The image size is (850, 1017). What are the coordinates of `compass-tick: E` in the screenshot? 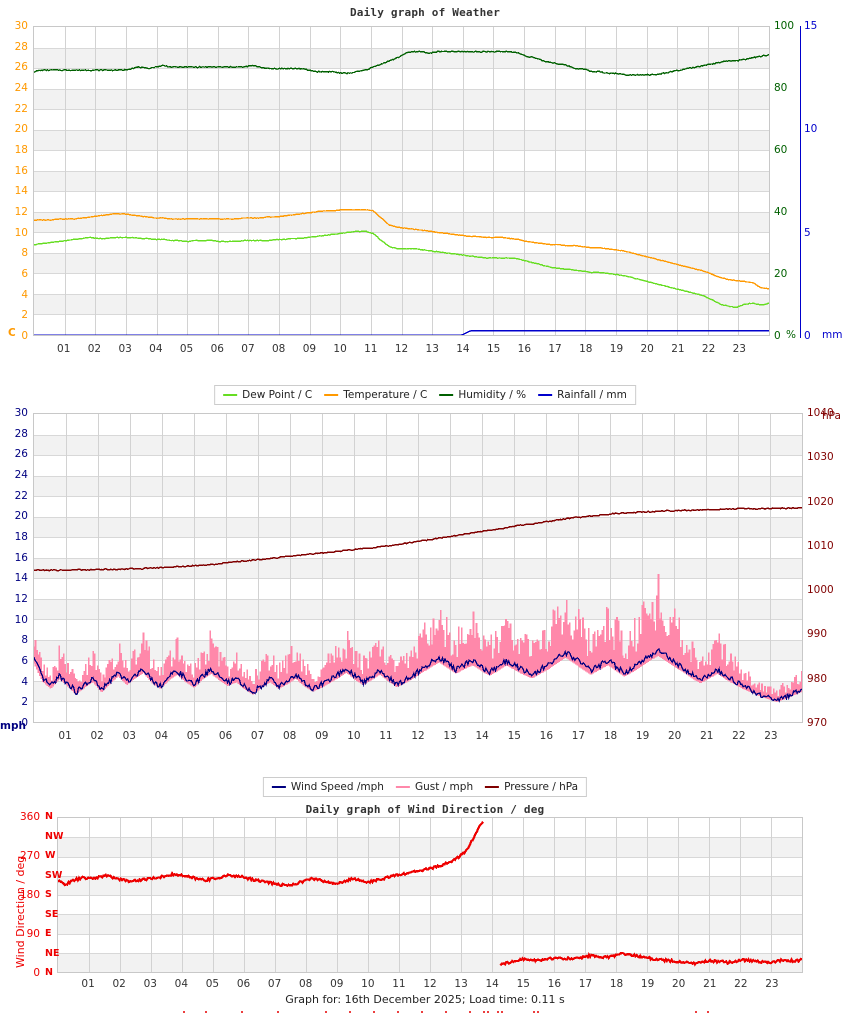 It's located at (48, 933).